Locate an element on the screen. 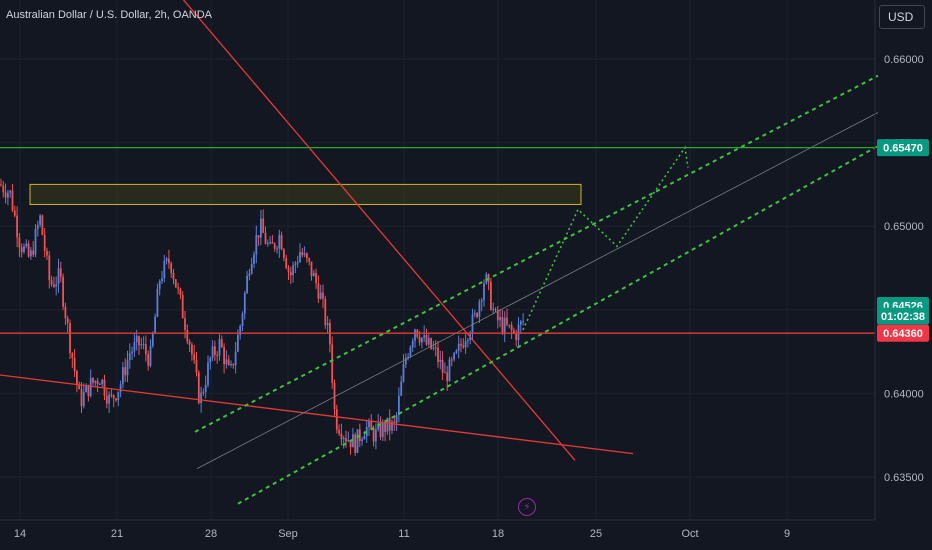  price-tick: 0.64000 is located at coordinates (904, 394).